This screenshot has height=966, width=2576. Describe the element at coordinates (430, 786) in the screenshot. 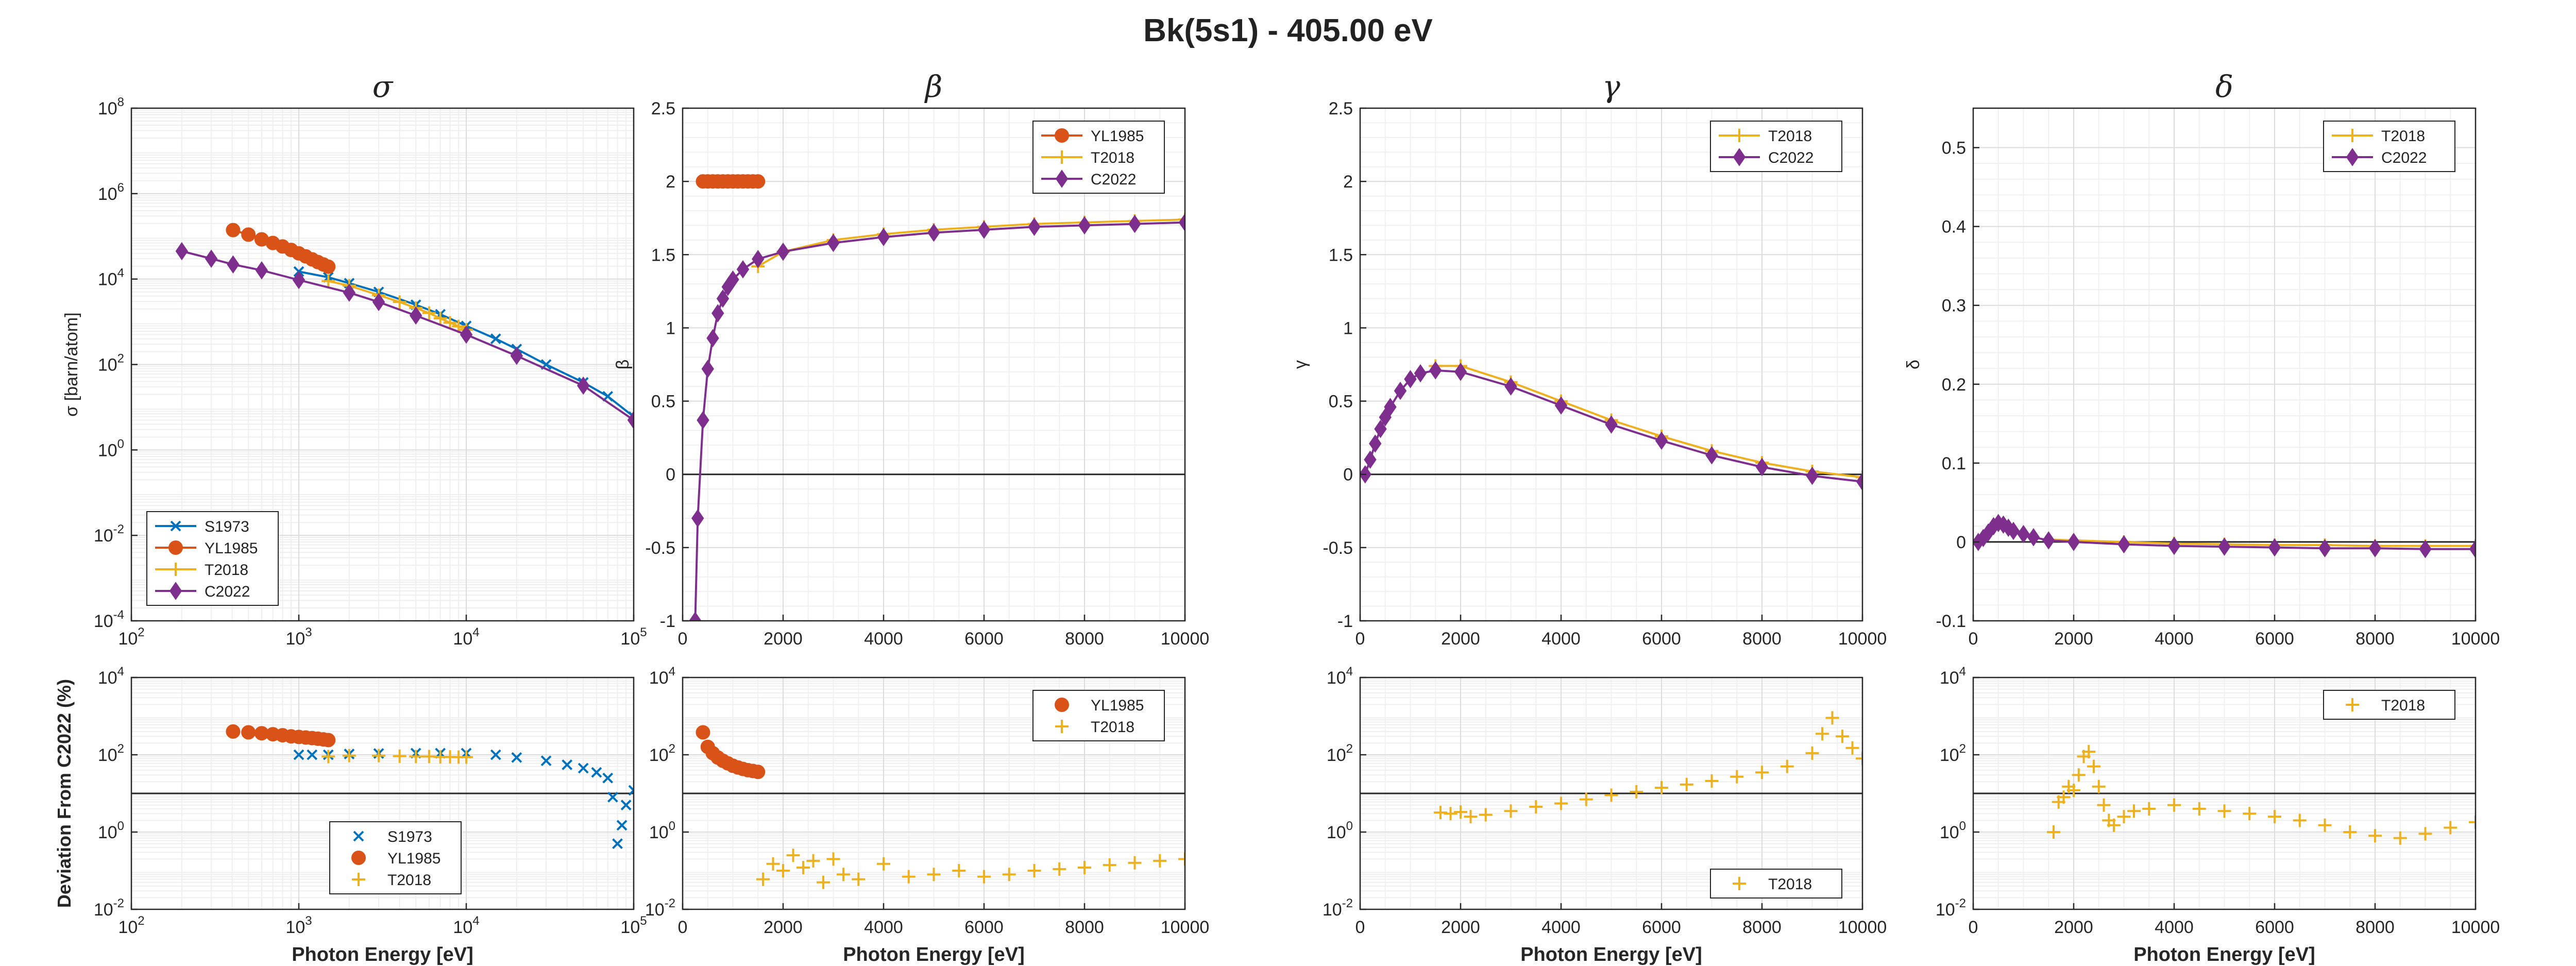

I see `series-group` at that location.